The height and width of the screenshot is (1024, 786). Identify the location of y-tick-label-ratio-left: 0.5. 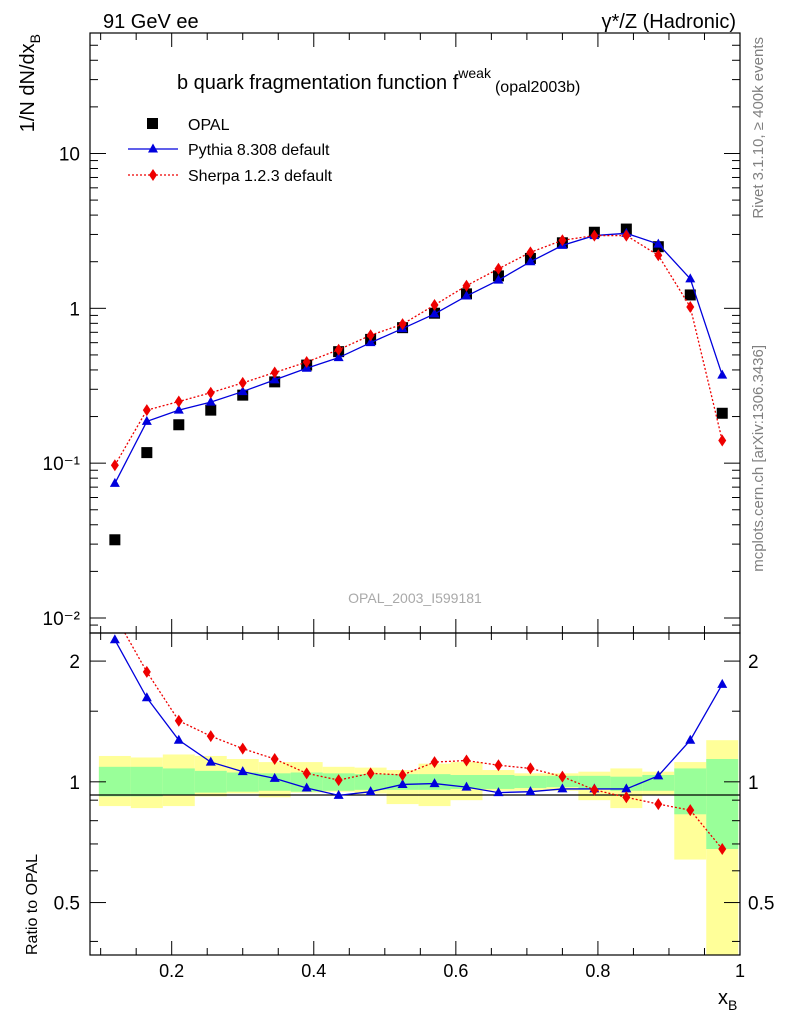
(67, 904).